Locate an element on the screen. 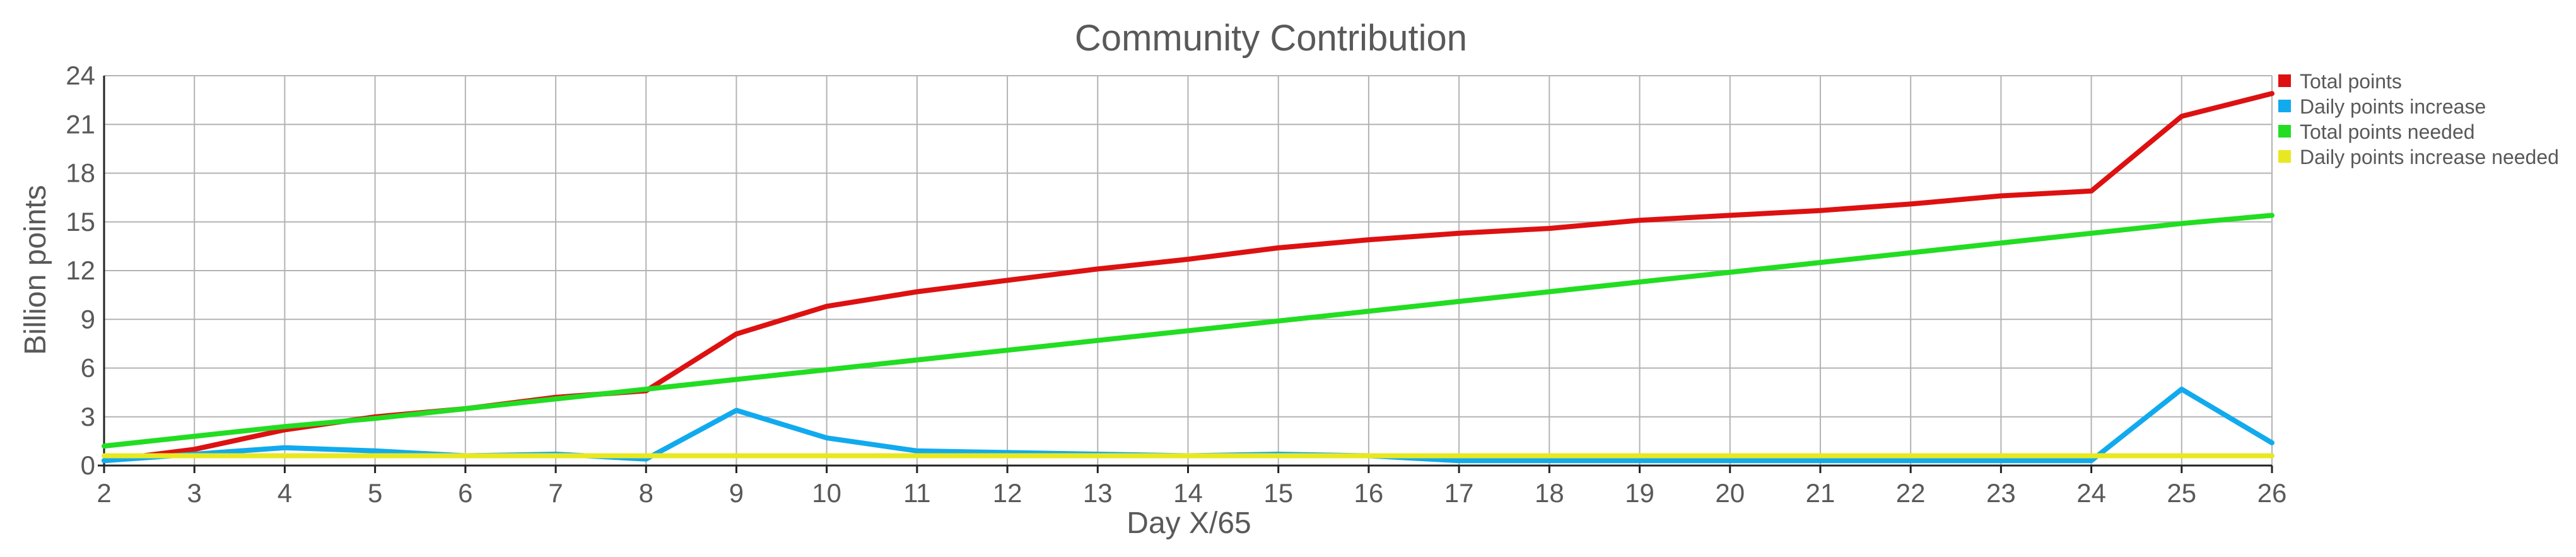 The height and width of the screenshot is (557, 2576). legend-label: Total points needed is located at coordinates (2387, 131).